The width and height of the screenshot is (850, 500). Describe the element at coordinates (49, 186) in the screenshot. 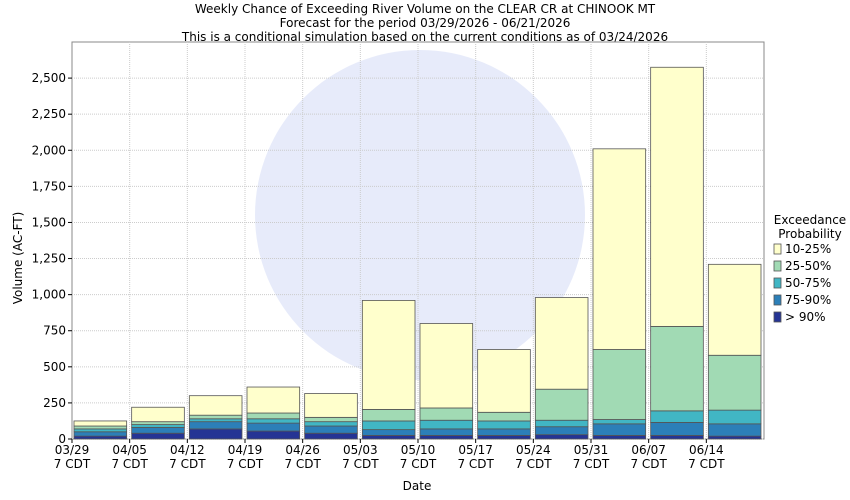

I see `y-tick-label: 1,750` at that location.